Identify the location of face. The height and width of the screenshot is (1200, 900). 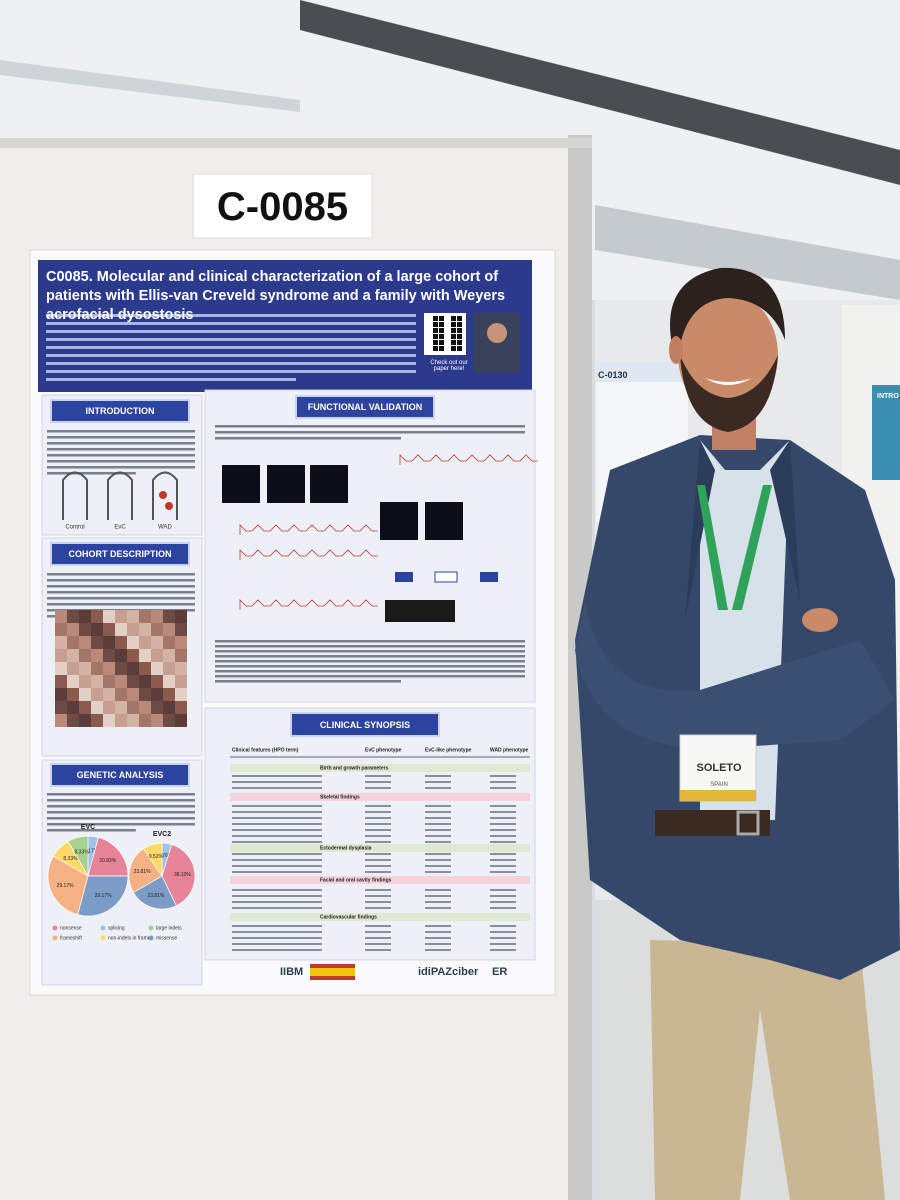
(728, 355).